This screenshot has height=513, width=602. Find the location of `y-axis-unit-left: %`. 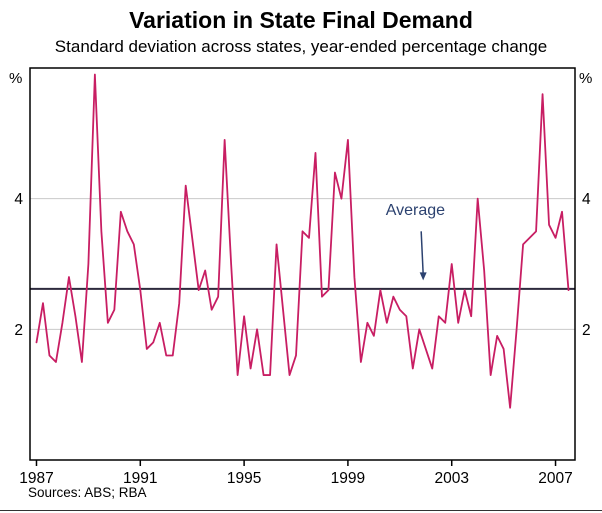

y-axis-unit-left: % is located at coordinates (15, 78).